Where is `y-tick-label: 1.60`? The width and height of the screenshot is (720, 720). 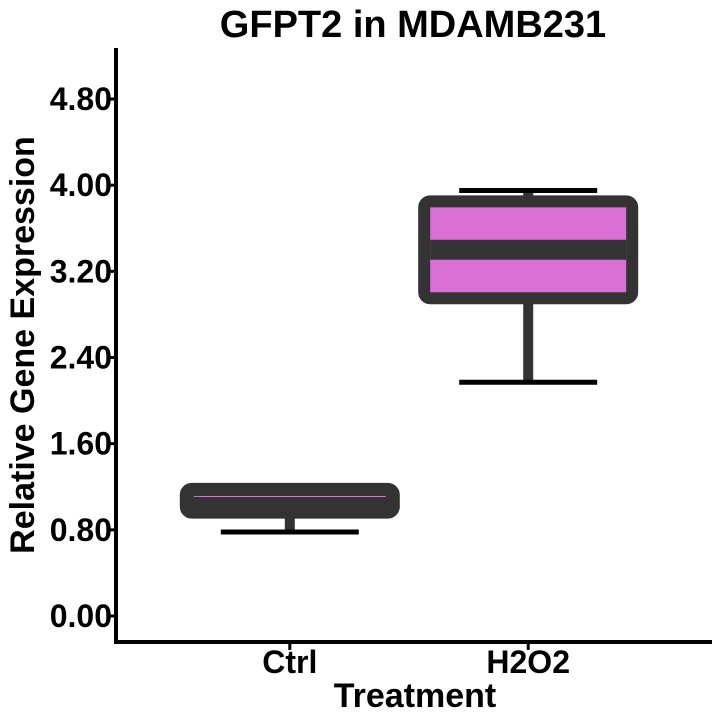 y-tick-label: 1.60 is located at coordinates (81, 444).